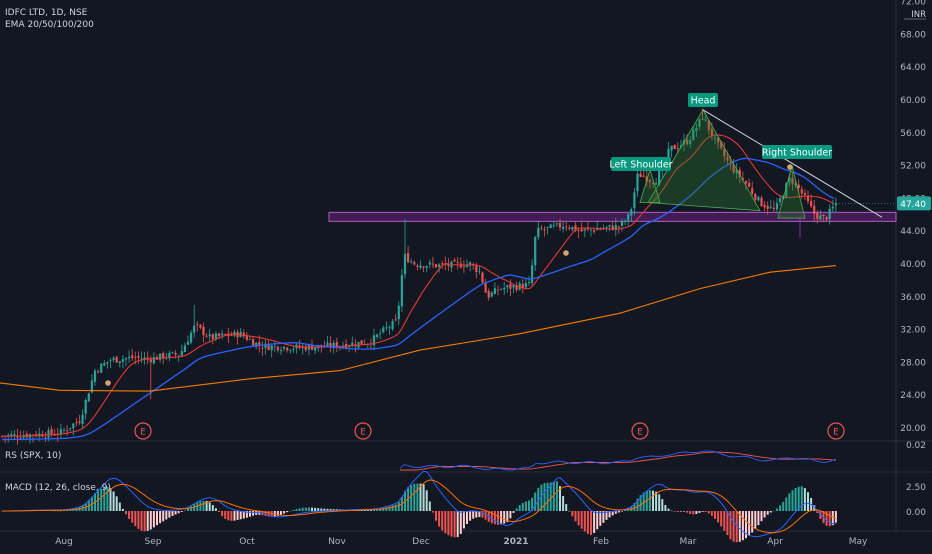 The image size is (932, 554). I want to click on pattern-label: Left Shoulder, so click(641, 164).